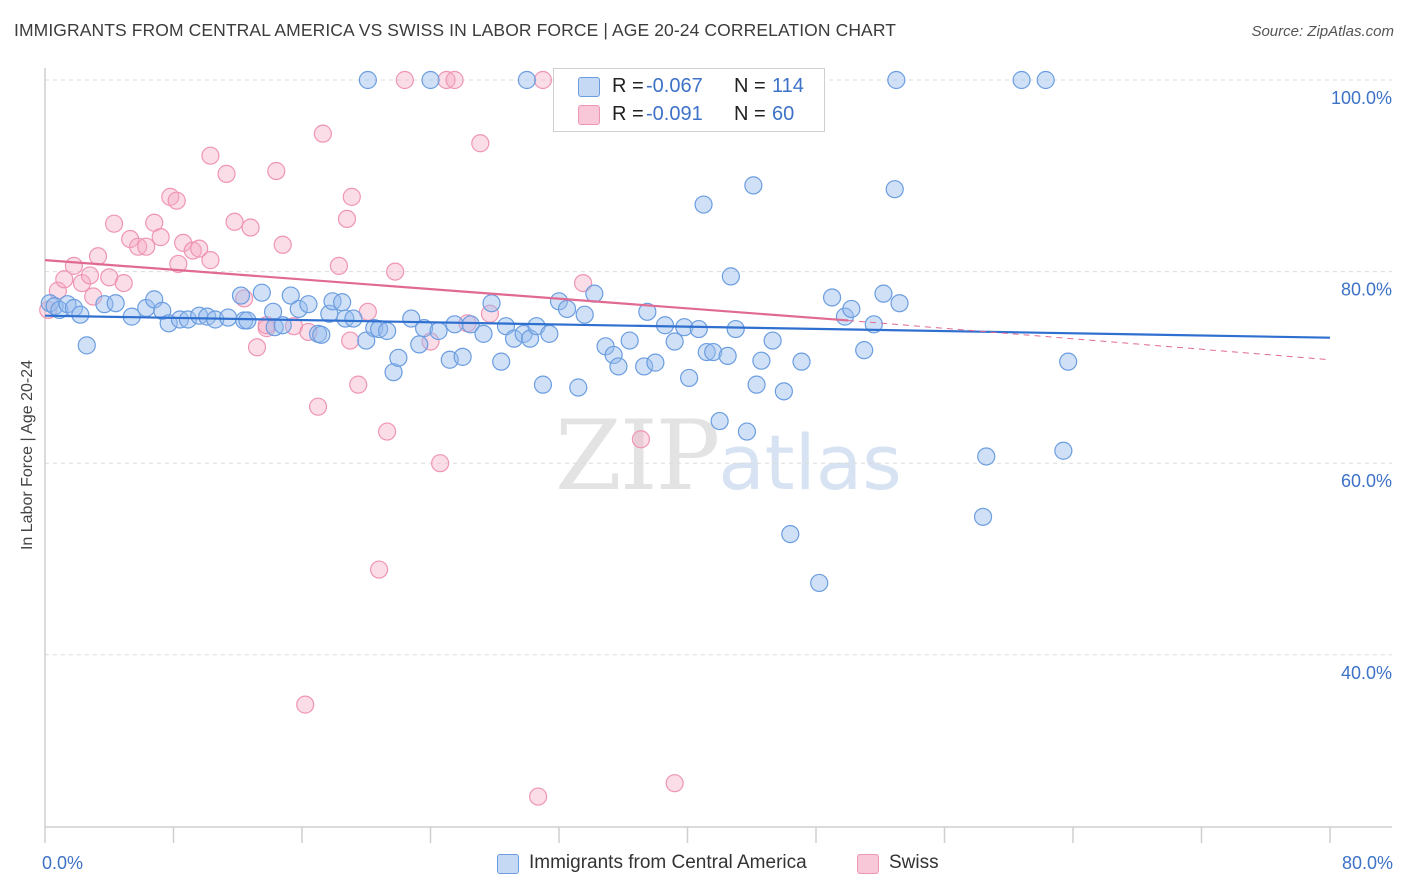 The height and width of the screenshot is (892, 1406). I want to click on blue-legend-swatch-icon, so click(508, 864).